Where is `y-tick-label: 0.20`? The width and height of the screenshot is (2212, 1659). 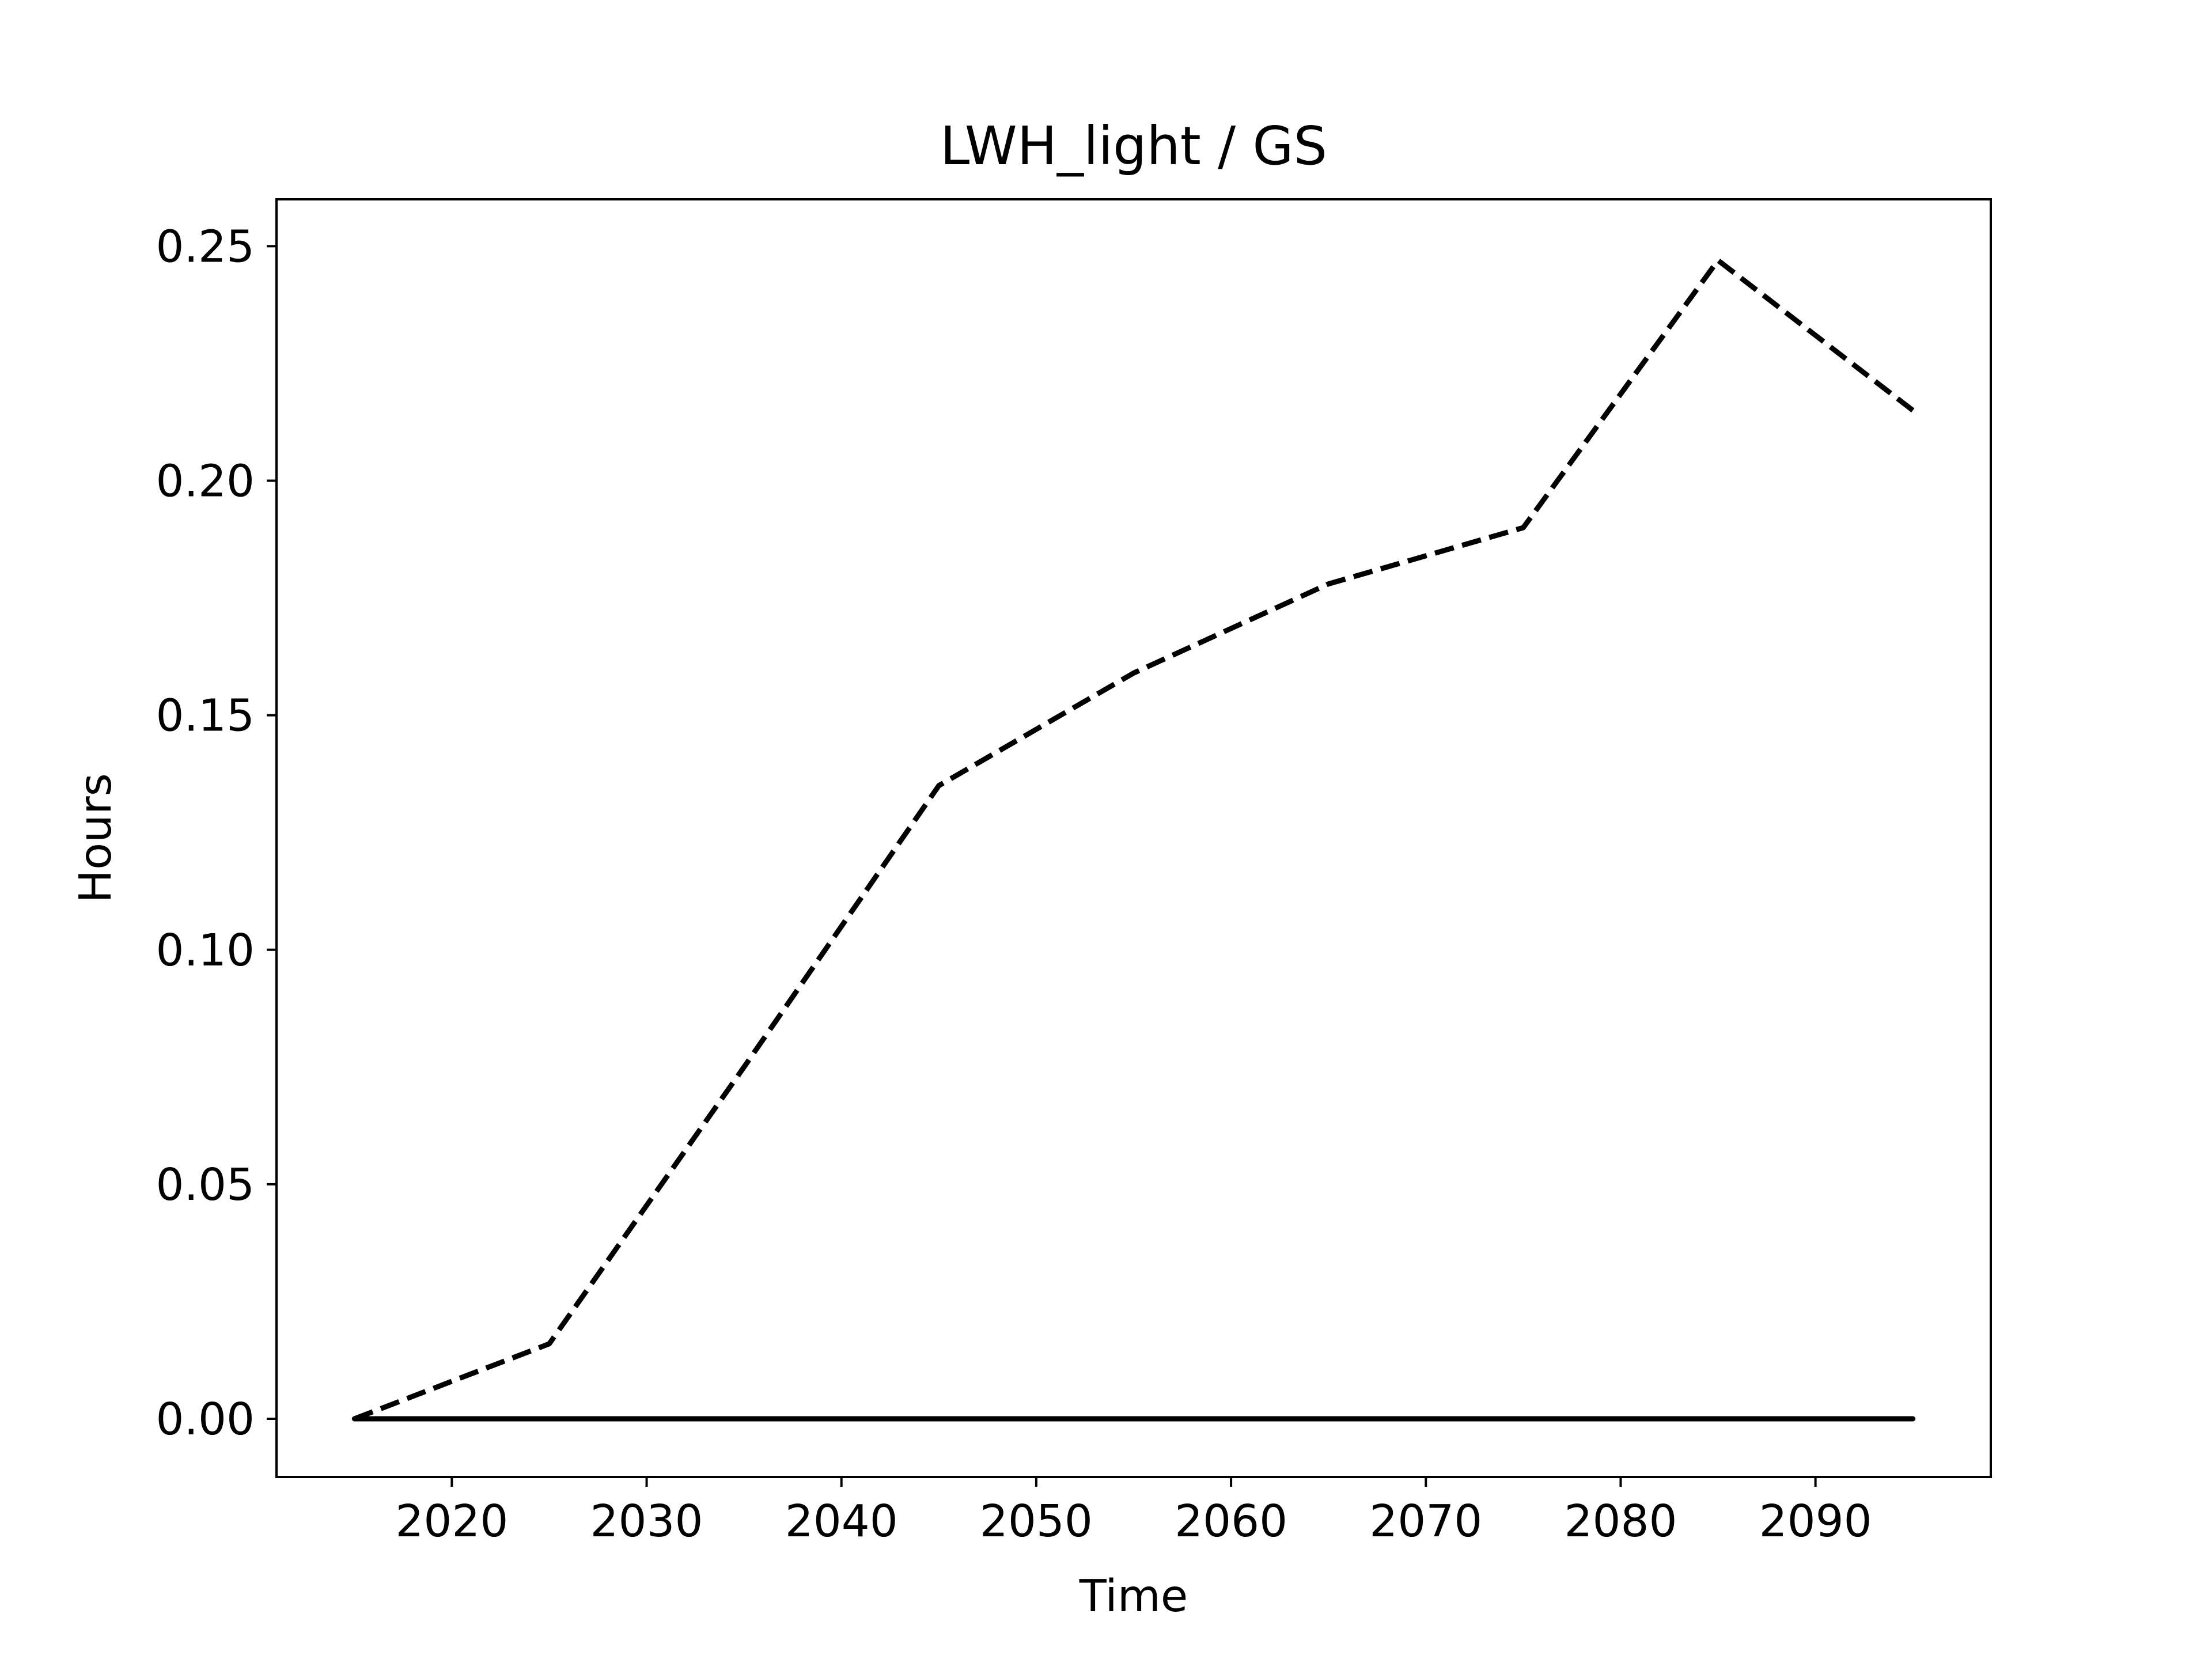
y-tick-label: 0.20 is located at coordinates (205, 481).